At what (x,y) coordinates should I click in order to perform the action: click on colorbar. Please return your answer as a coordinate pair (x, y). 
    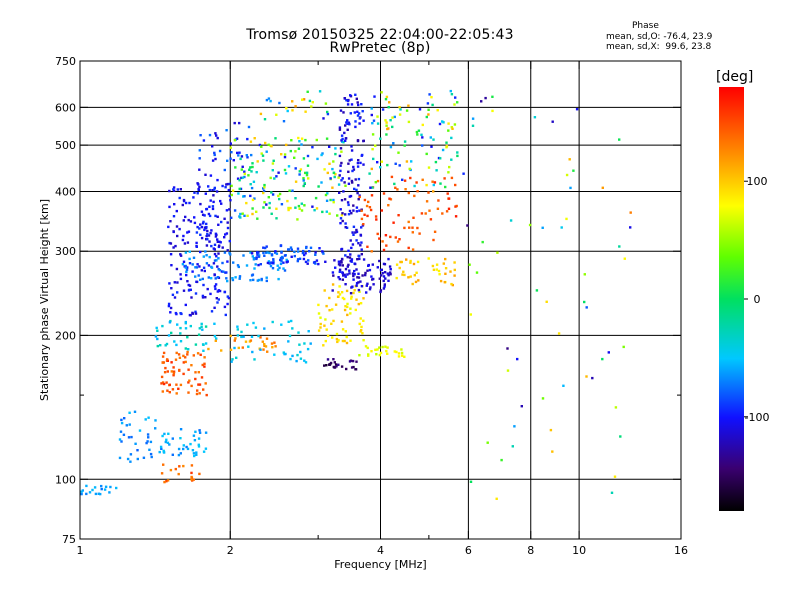
    Looking at the image, I should click on (731, 299).